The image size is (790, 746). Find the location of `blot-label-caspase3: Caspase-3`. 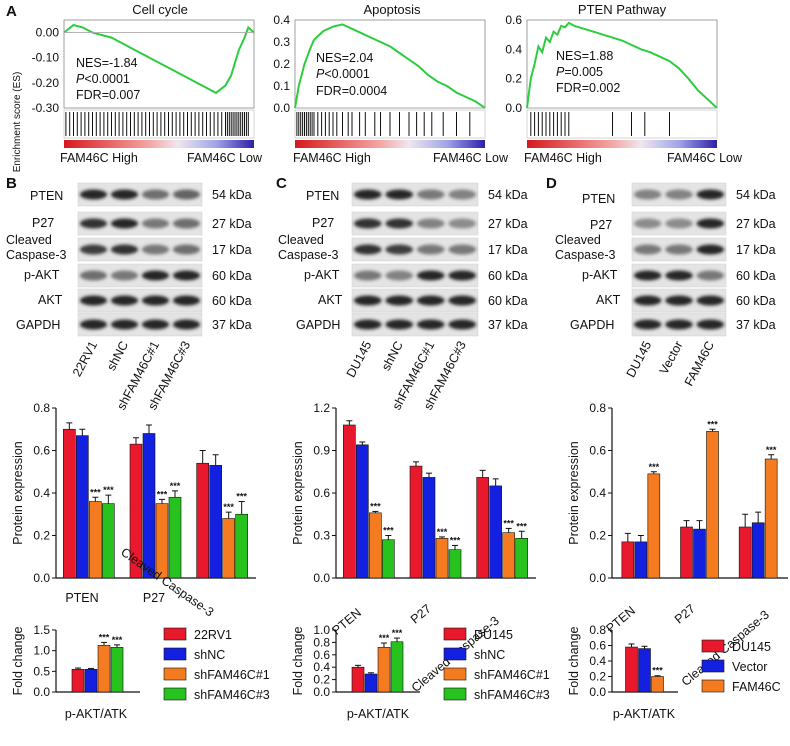

blot-label-caspase3: Caspase-3 is located at coordinates (36, 255).